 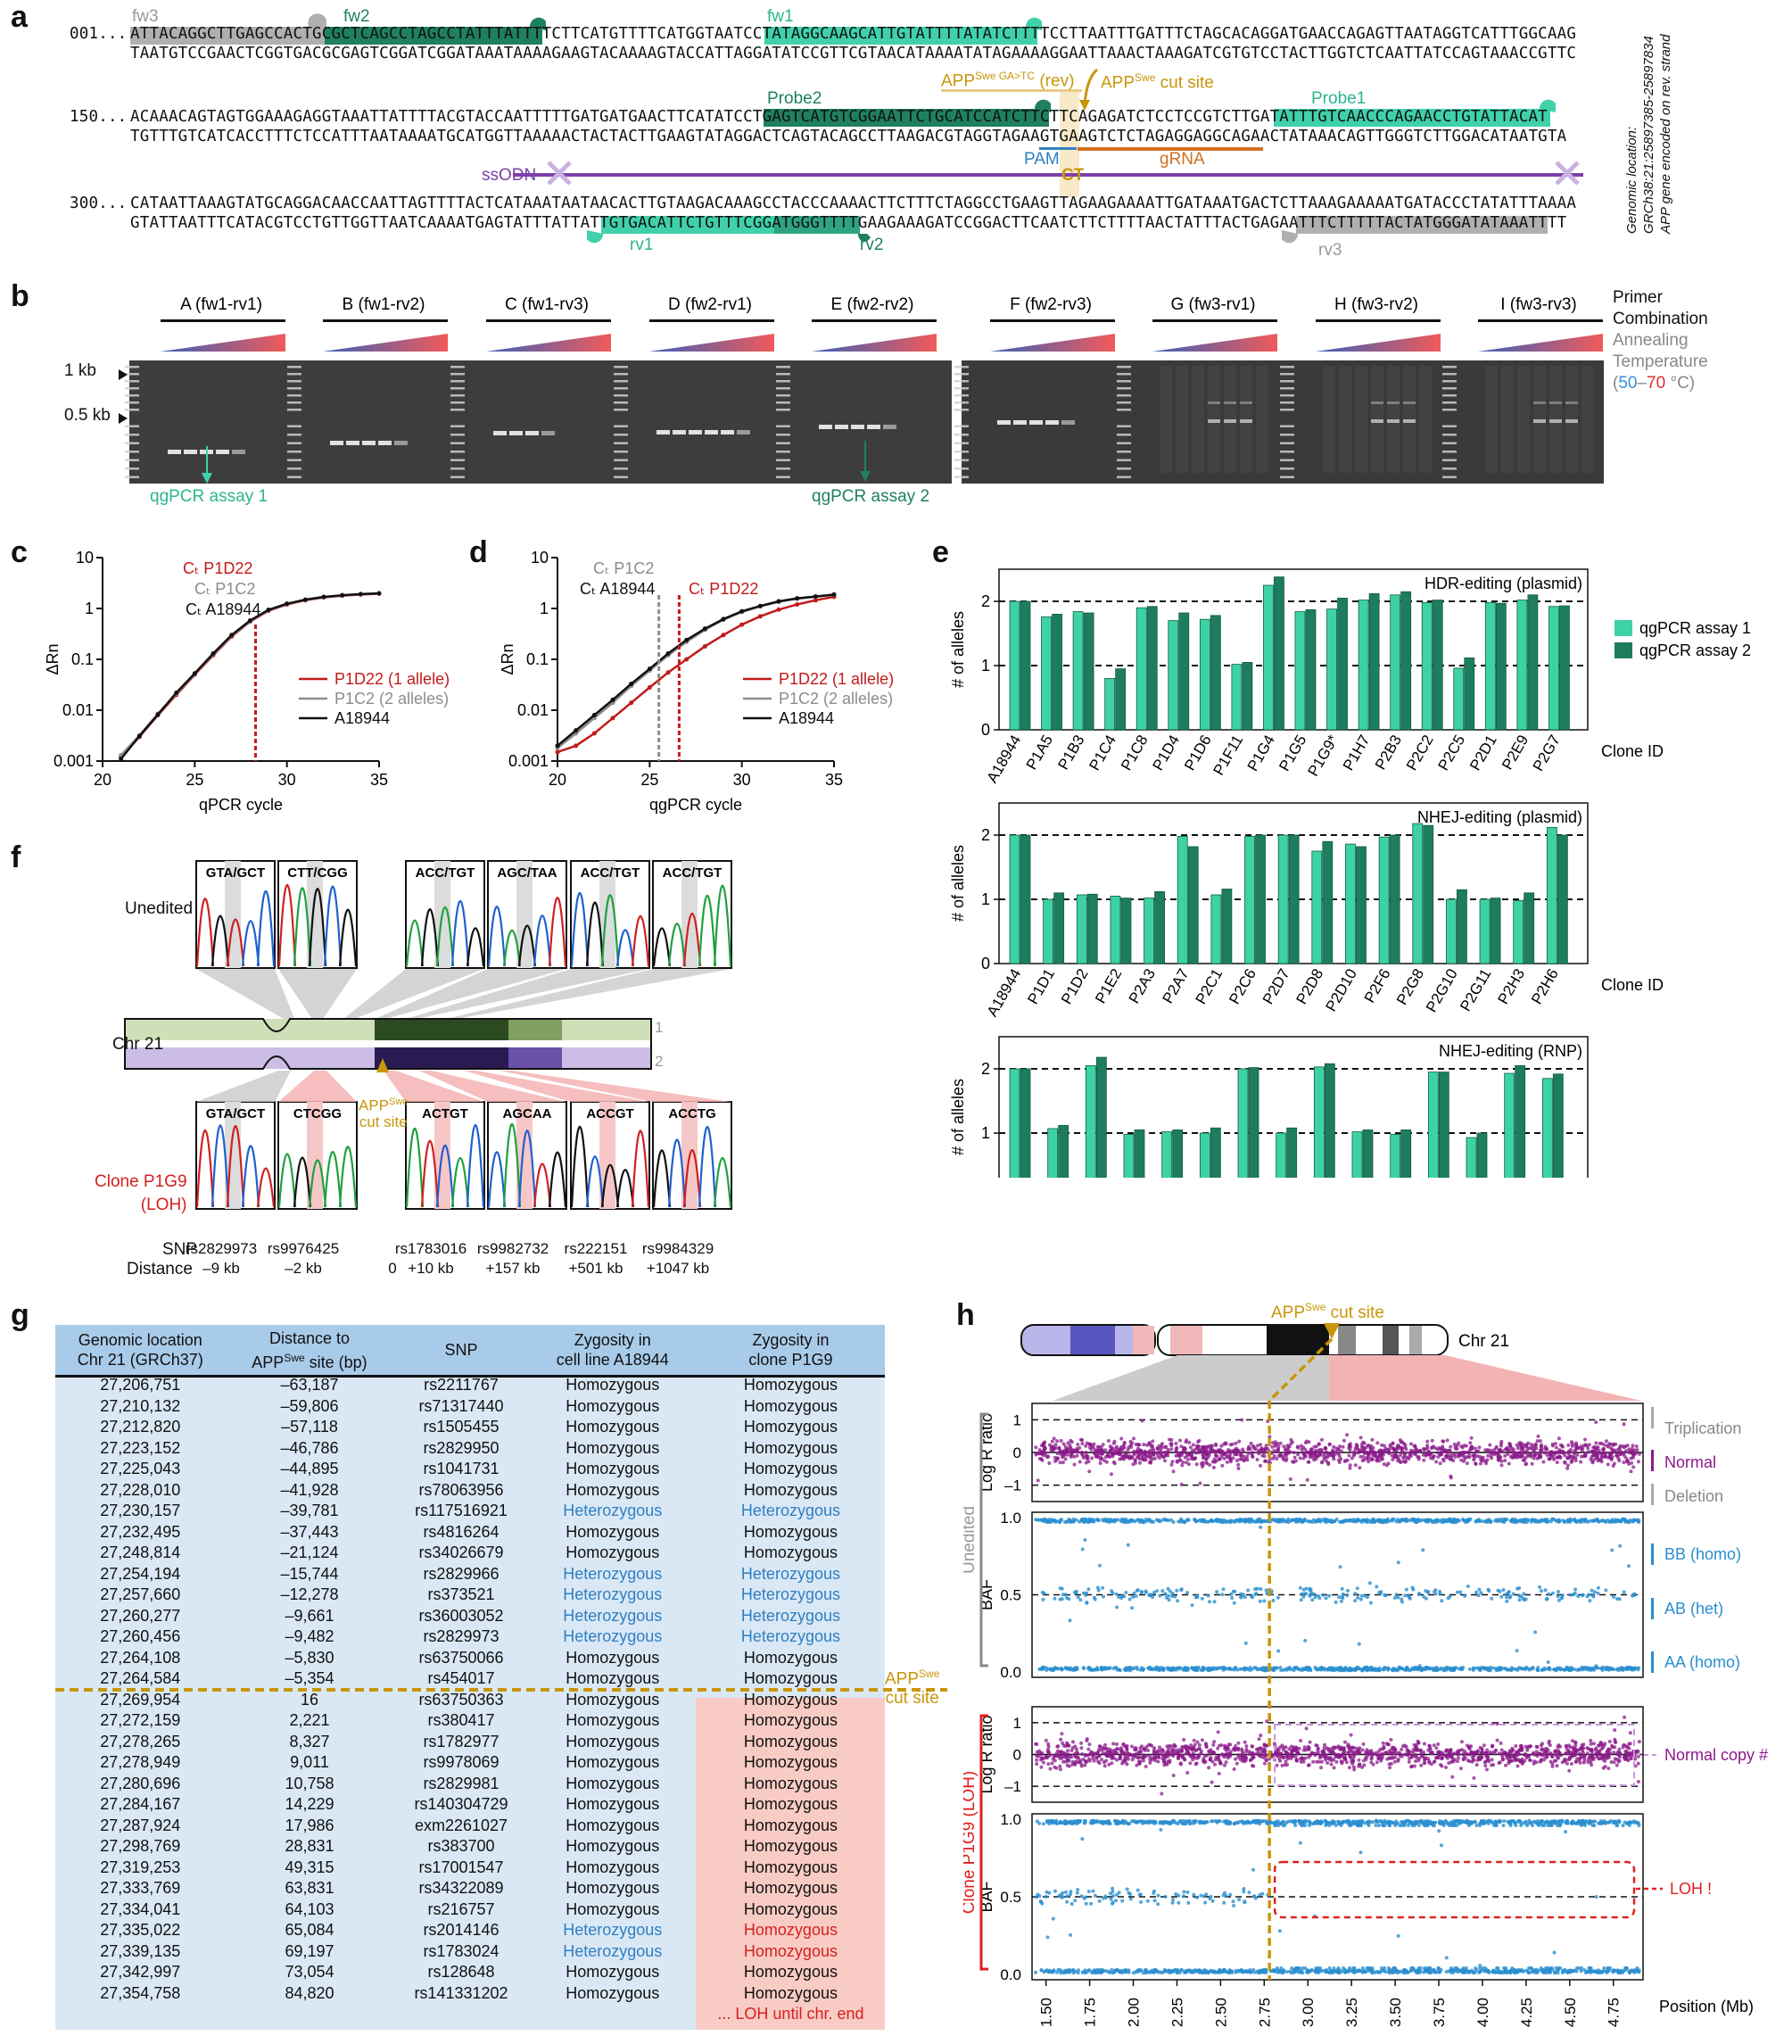 What do you see at coordinates (369, 443) in the screenshot?
I see `sample-band` at bounding box center [369, 443].